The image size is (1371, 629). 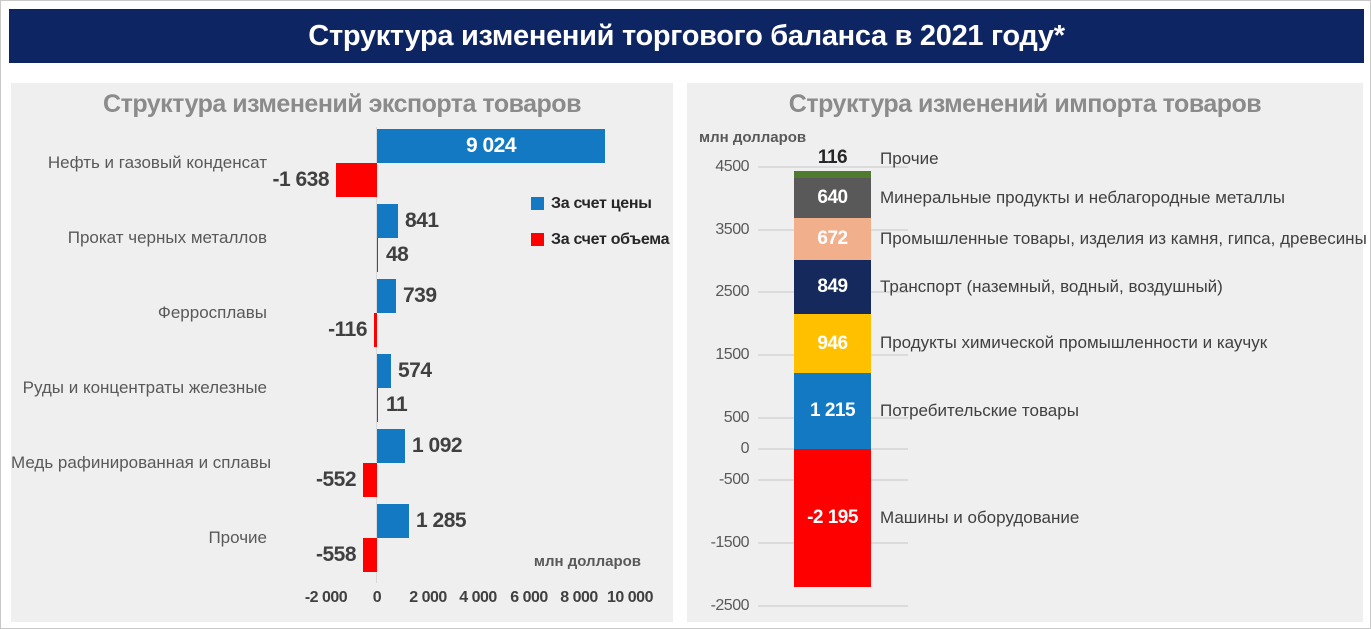 What do you see at coordinates (630, 597) in the screenshot?
I see `export-x-tick-label: 10 000` at bounding box center [630, 597].